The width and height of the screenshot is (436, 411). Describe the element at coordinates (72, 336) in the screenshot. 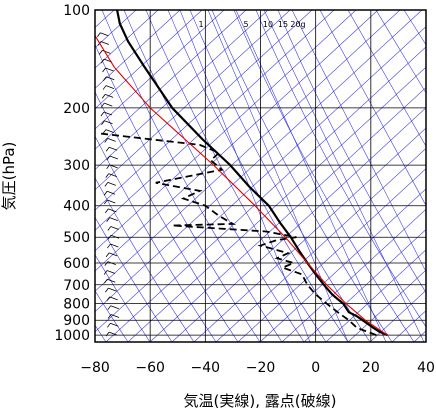

I see `y-tick-label: 1000` at that location.